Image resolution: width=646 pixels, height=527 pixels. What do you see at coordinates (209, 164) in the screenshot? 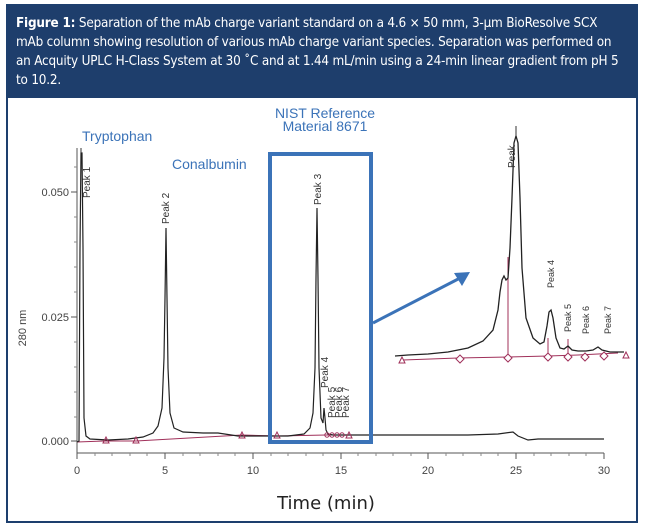
I see `annotation-conalbumin: Conalbumin` at bounding box center [209, 164].